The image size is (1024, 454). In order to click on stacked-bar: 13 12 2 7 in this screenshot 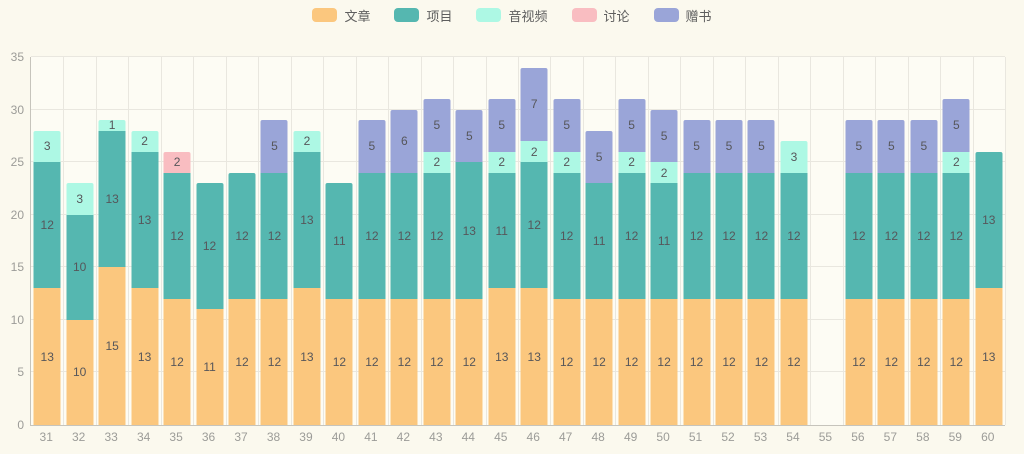, I will do `click(534, 241)`.